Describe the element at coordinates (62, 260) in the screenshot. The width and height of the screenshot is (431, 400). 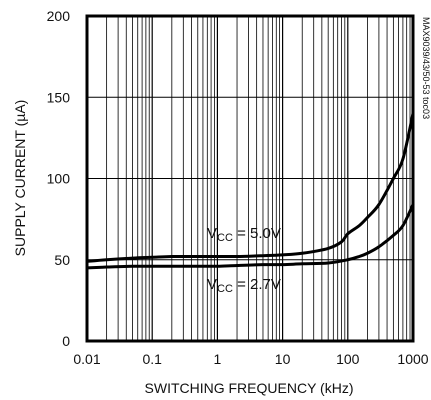
I see `y-tick-label: 50` at that location.